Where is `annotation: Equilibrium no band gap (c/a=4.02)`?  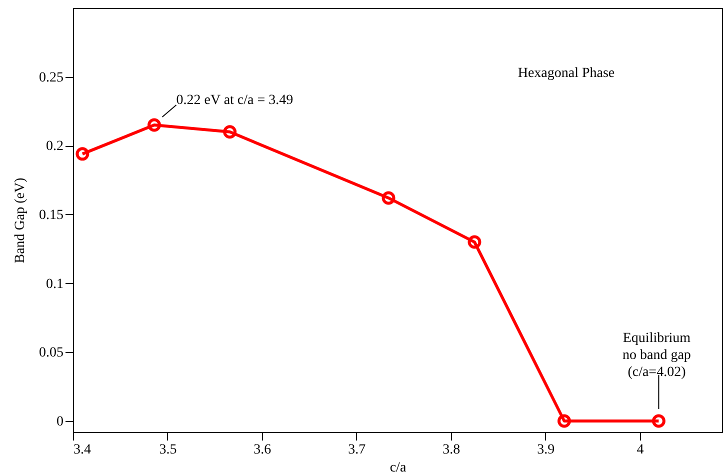 annotation: Equilibrium no band gap (c/a=4.02) is located at coordinates (656, 355).